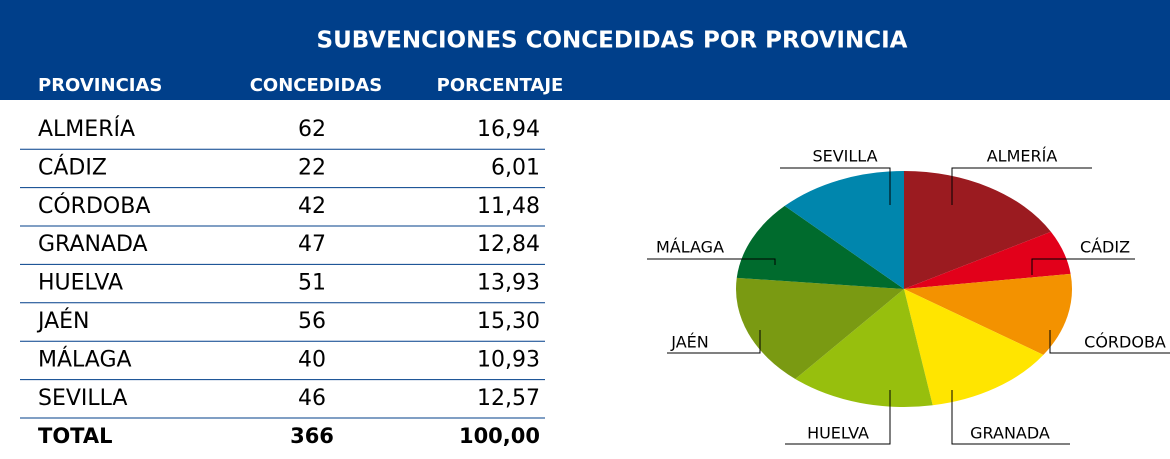 This screenshot has width=1170, height=459. What do you see at coordinates (690, 247) in the screenshot?
I see `slice-label: MÁLAGA` at bounding box center [690, 247].